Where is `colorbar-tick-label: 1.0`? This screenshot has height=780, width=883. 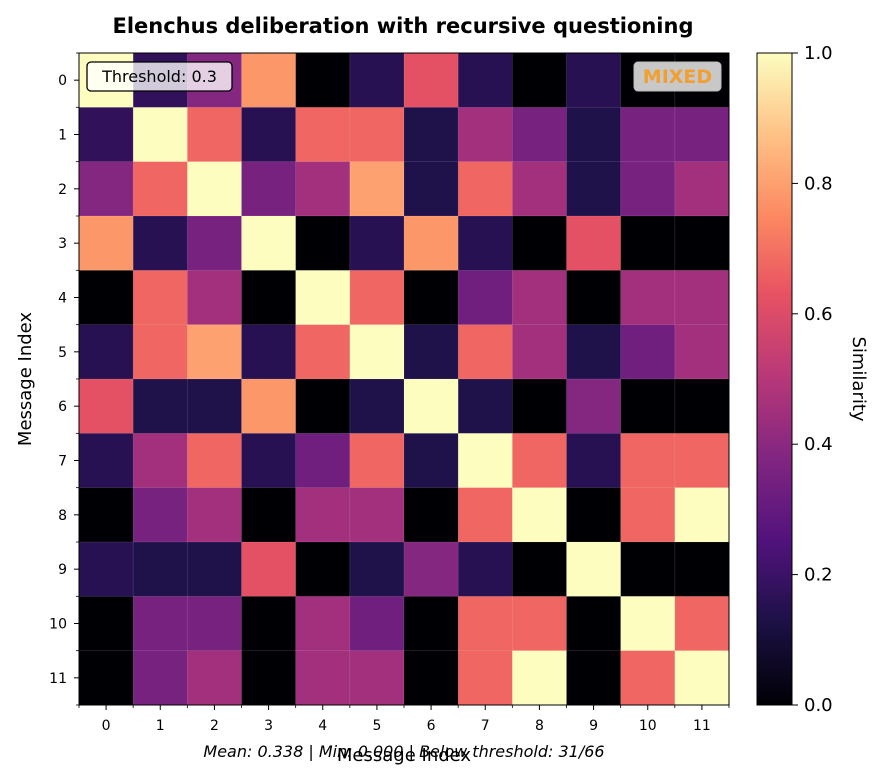 colorbar-tick-label: 1.0 is located at coordinates (818, 53).